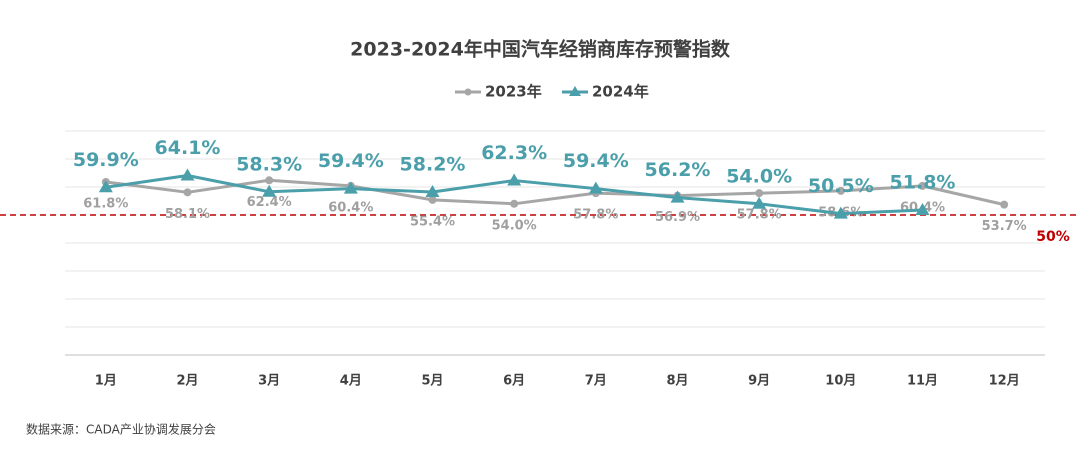 The width and height of the screenshot is (1080, 453). I want to click on chart-title: 2023-2024年中国汽车经销商库存预警指数, so click(540, 49).